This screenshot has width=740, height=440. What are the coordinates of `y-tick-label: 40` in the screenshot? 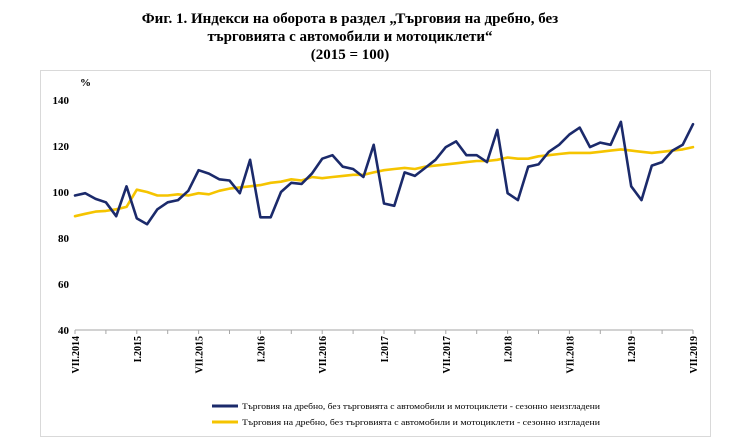 It's located at (64, 331).